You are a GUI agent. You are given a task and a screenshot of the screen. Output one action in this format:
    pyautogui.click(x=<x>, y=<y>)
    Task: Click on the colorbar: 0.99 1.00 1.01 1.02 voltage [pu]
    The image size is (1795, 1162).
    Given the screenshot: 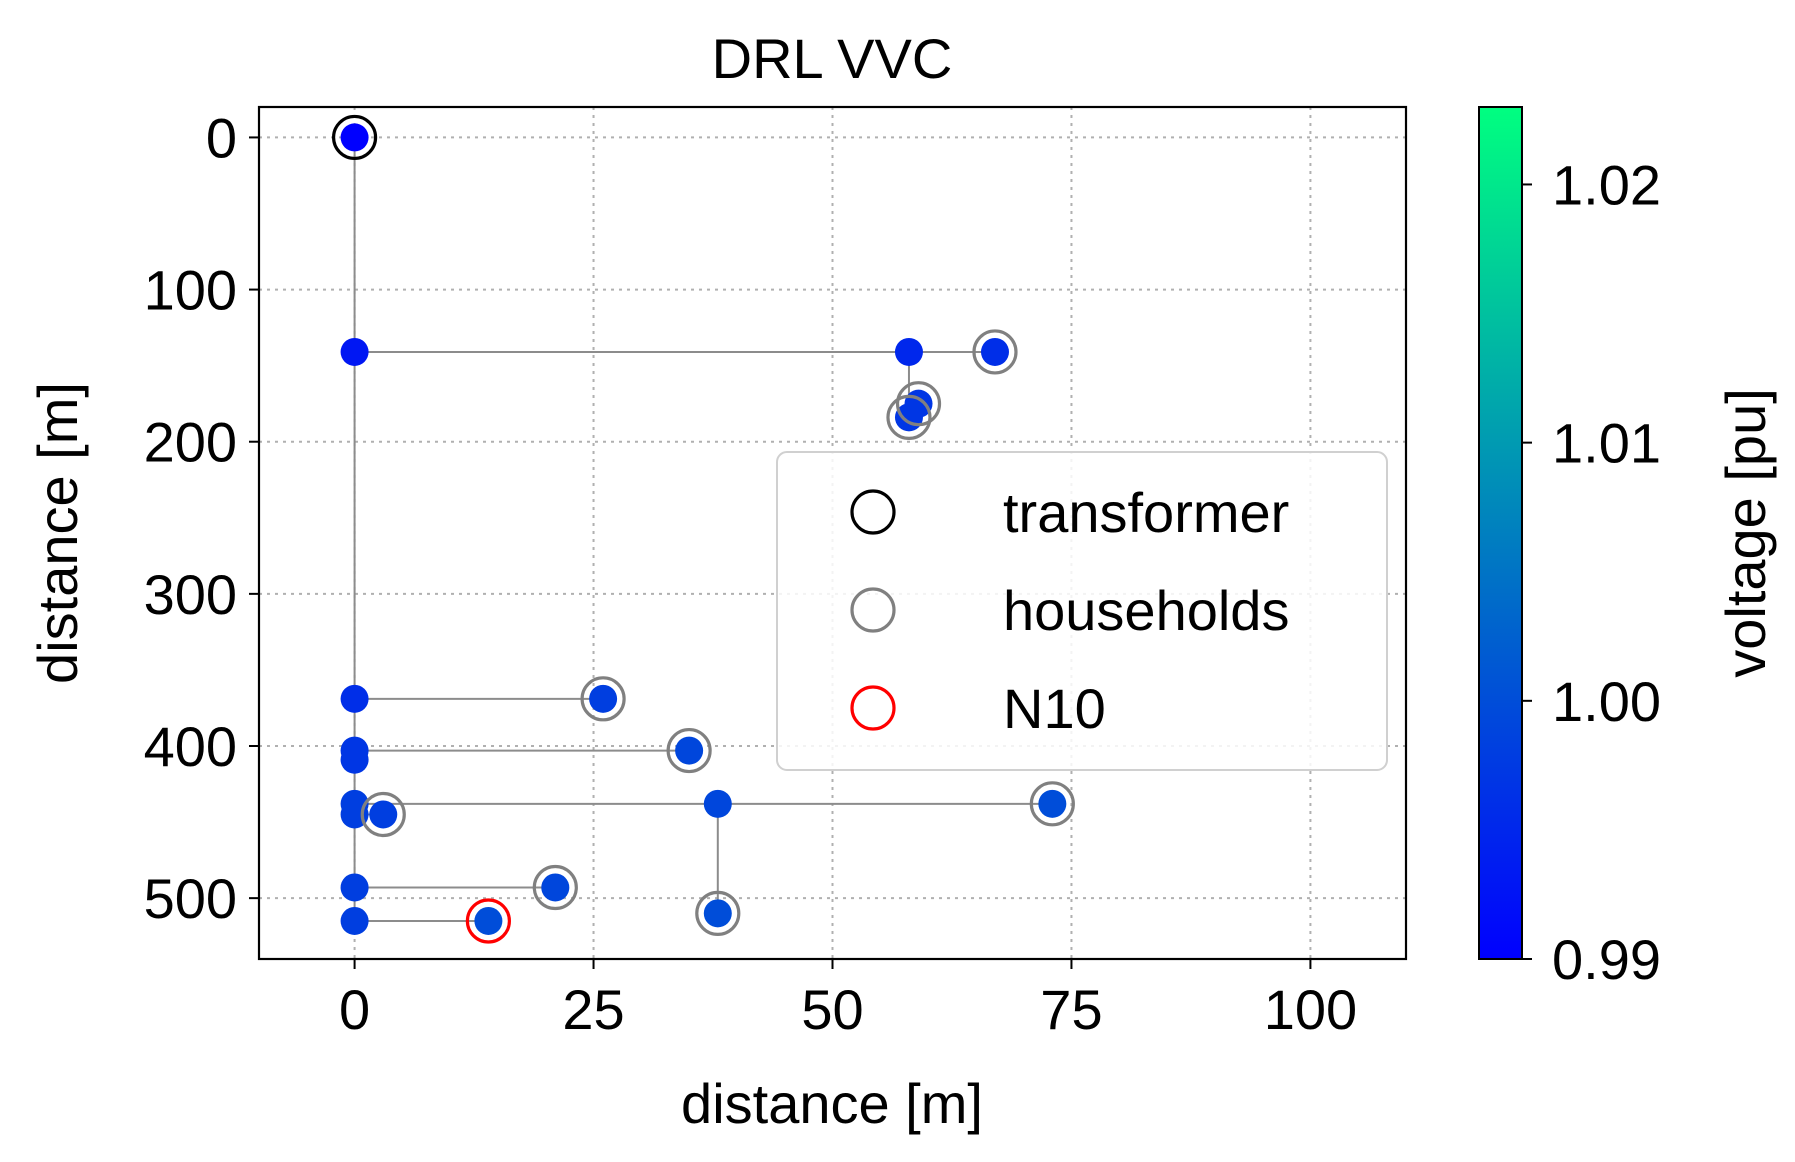 What is the action you would take?
    pyautogui.click(x=1627, y=548)
    